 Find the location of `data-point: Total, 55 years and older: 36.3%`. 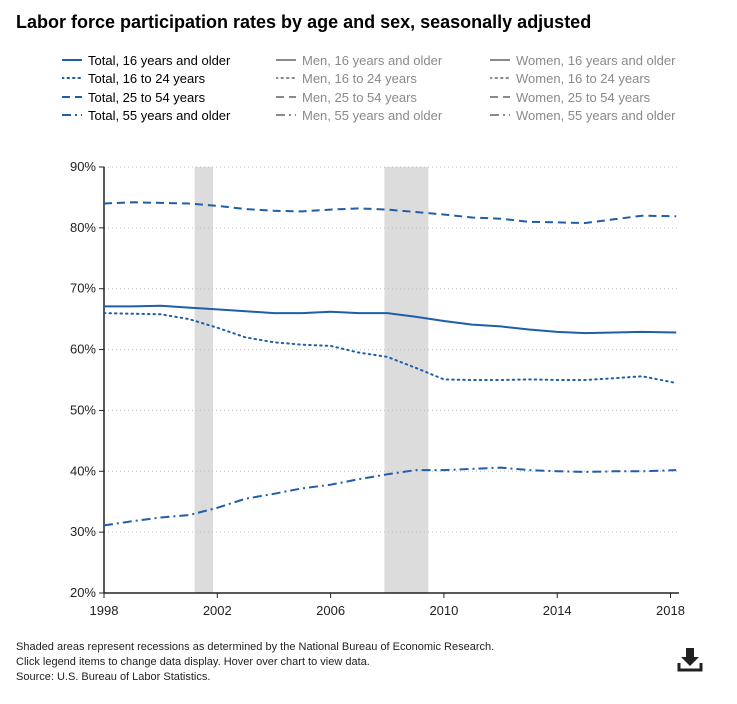

data-point: Total, 55 years and older: 36.3% is located at coordinates (273, 493).